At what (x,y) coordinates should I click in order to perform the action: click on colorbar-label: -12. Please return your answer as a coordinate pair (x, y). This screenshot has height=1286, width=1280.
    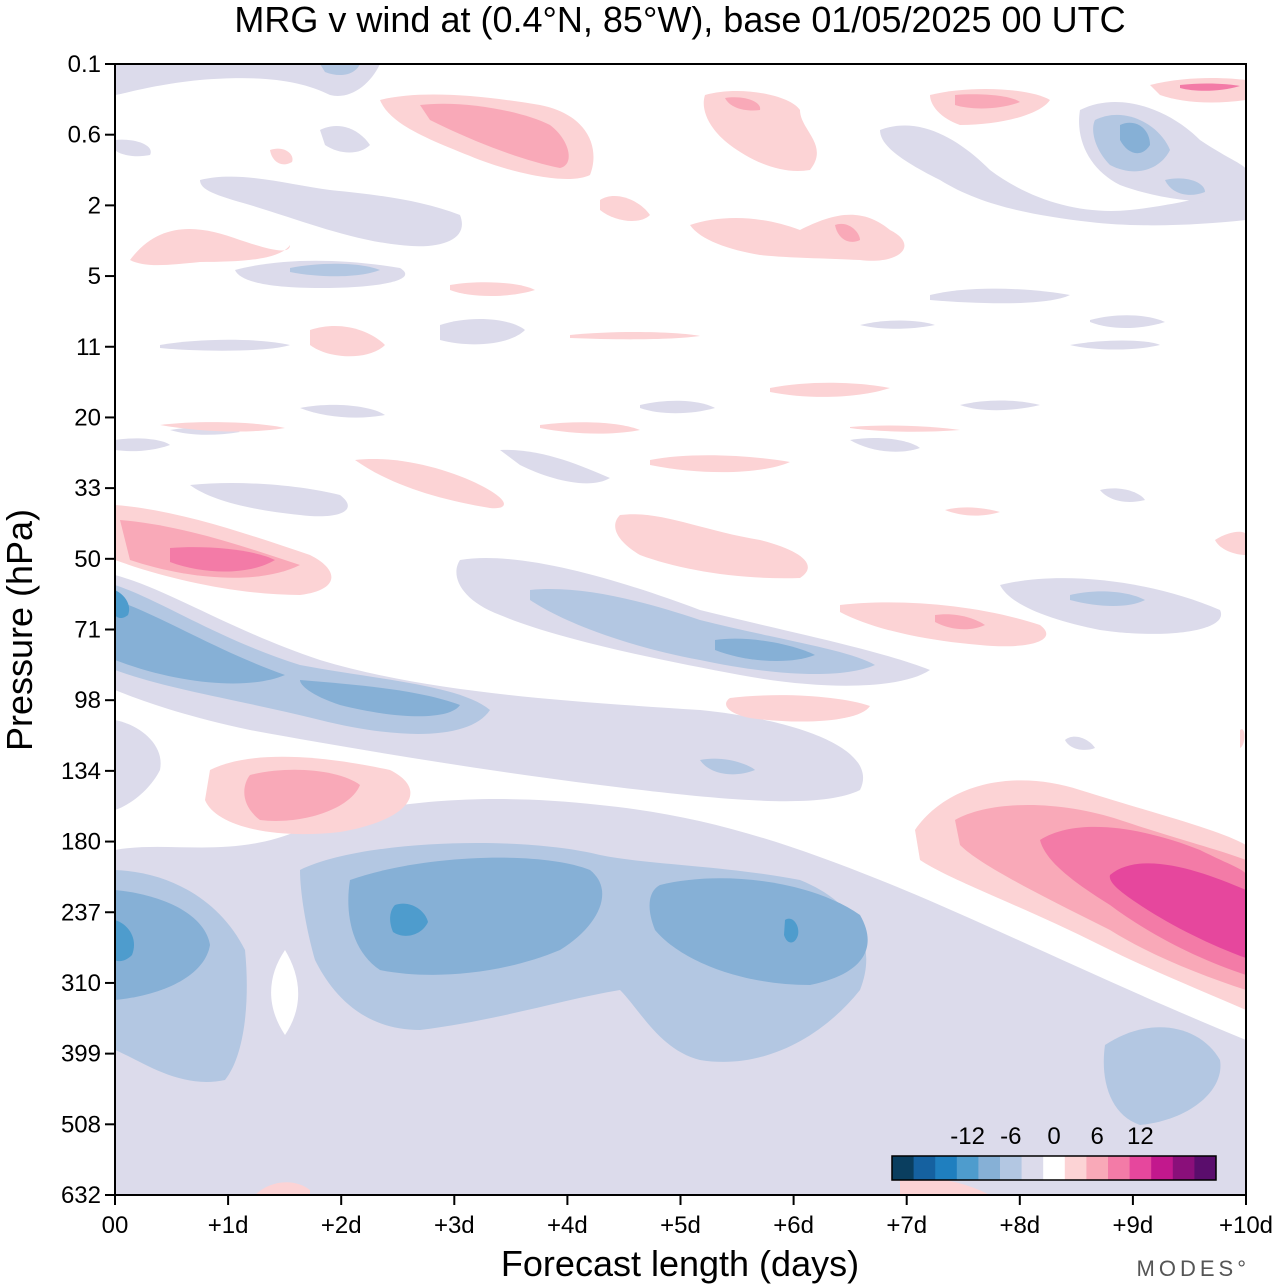
    Looking at the image, I should click on (967, 1136).